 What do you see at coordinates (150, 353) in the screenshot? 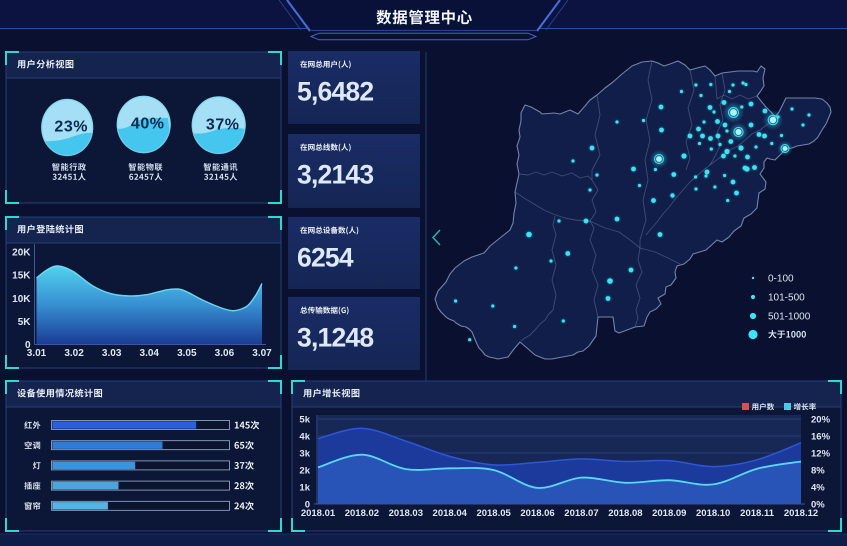
I see `svg-text: 3.04` at bounding box center [150, 353].